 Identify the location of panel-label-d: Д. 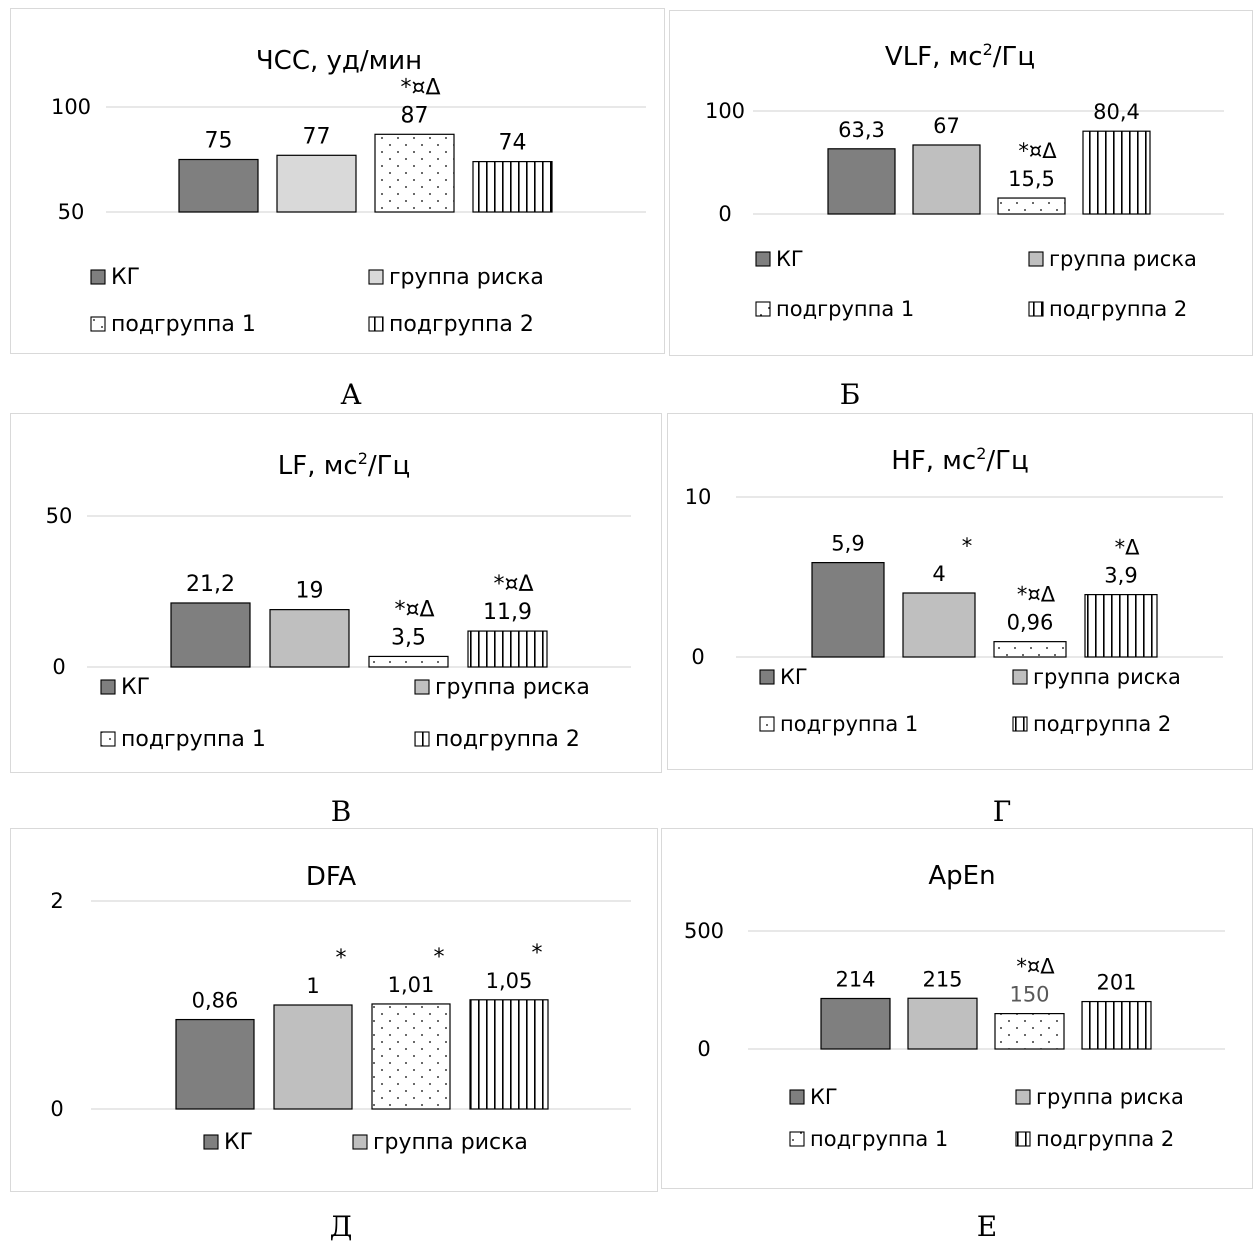
(341, 1226).